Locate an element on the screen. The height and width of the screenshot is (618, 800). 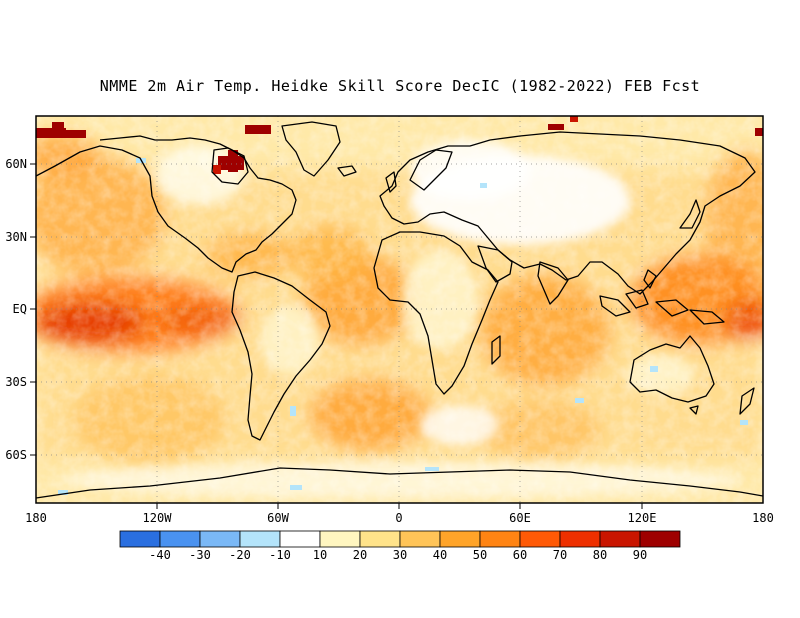
colorbar-label: -20 is located at coordinates (240, 555).